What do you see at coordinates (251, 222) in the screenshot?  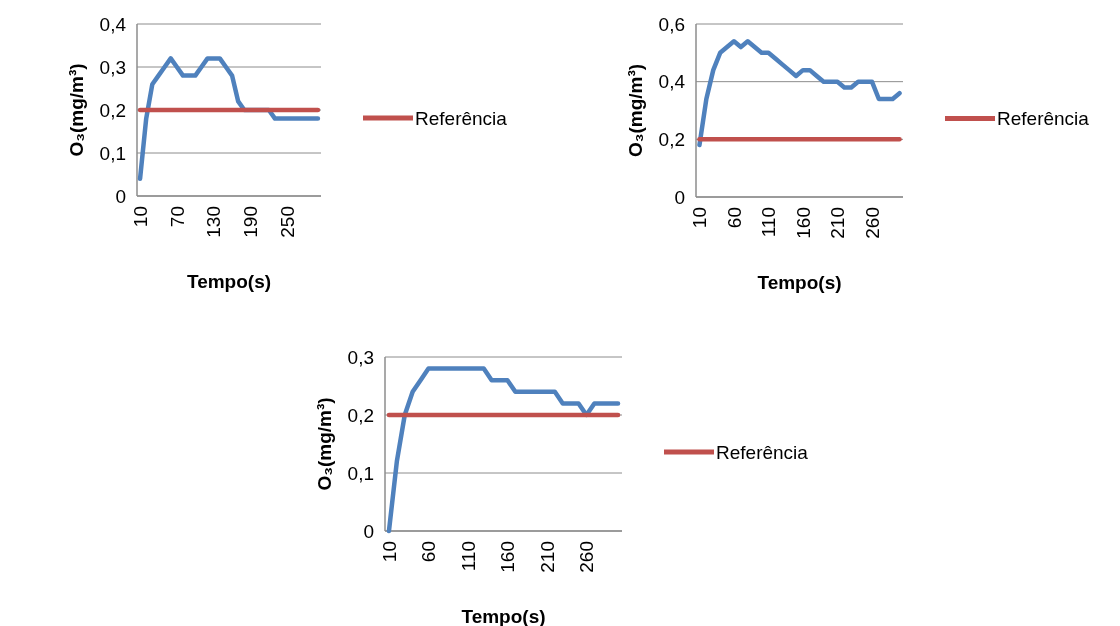 I see `x-tick-label: 190` at bounding box center [251, 222].